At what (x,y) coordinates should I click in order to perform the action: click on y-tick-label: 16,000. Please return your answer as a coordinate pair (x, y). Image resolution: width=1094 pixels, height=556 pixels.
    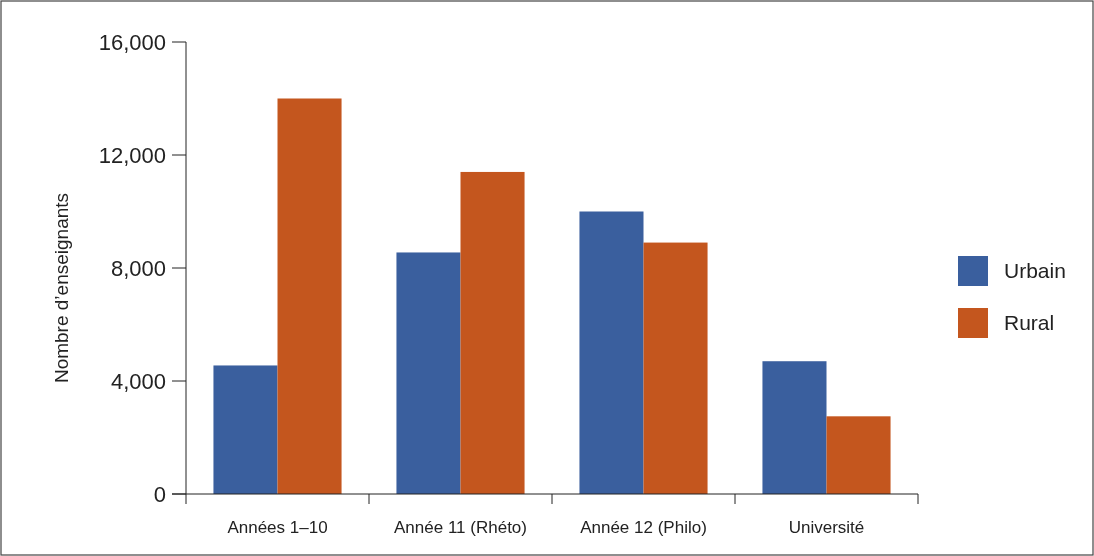
    Looking at the image, I should click on (132, 42).